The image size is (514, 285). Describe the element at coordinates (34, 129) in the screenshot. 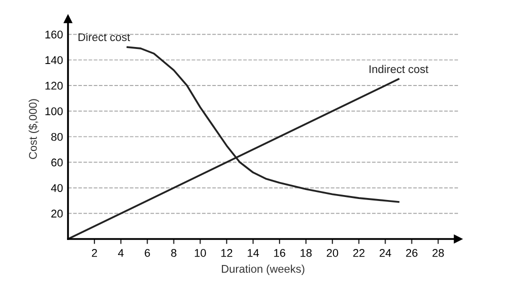

I see `y-axis-title: Cost ($,000)` at that location.